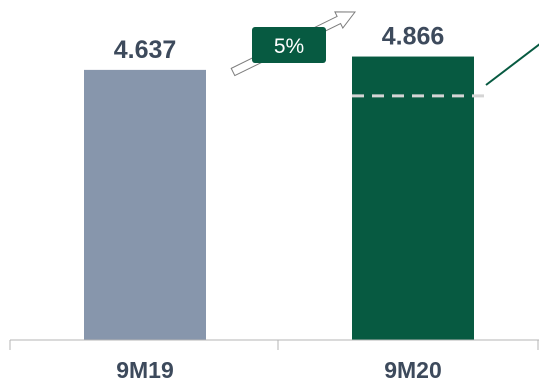 Image resolution: width=539 pixels, height=385 pixels. What do you see at coordinates (413, 370) in the screenshot?
I see `x-tick-label-9M20: 9M20` at bounding box center [413, 370].